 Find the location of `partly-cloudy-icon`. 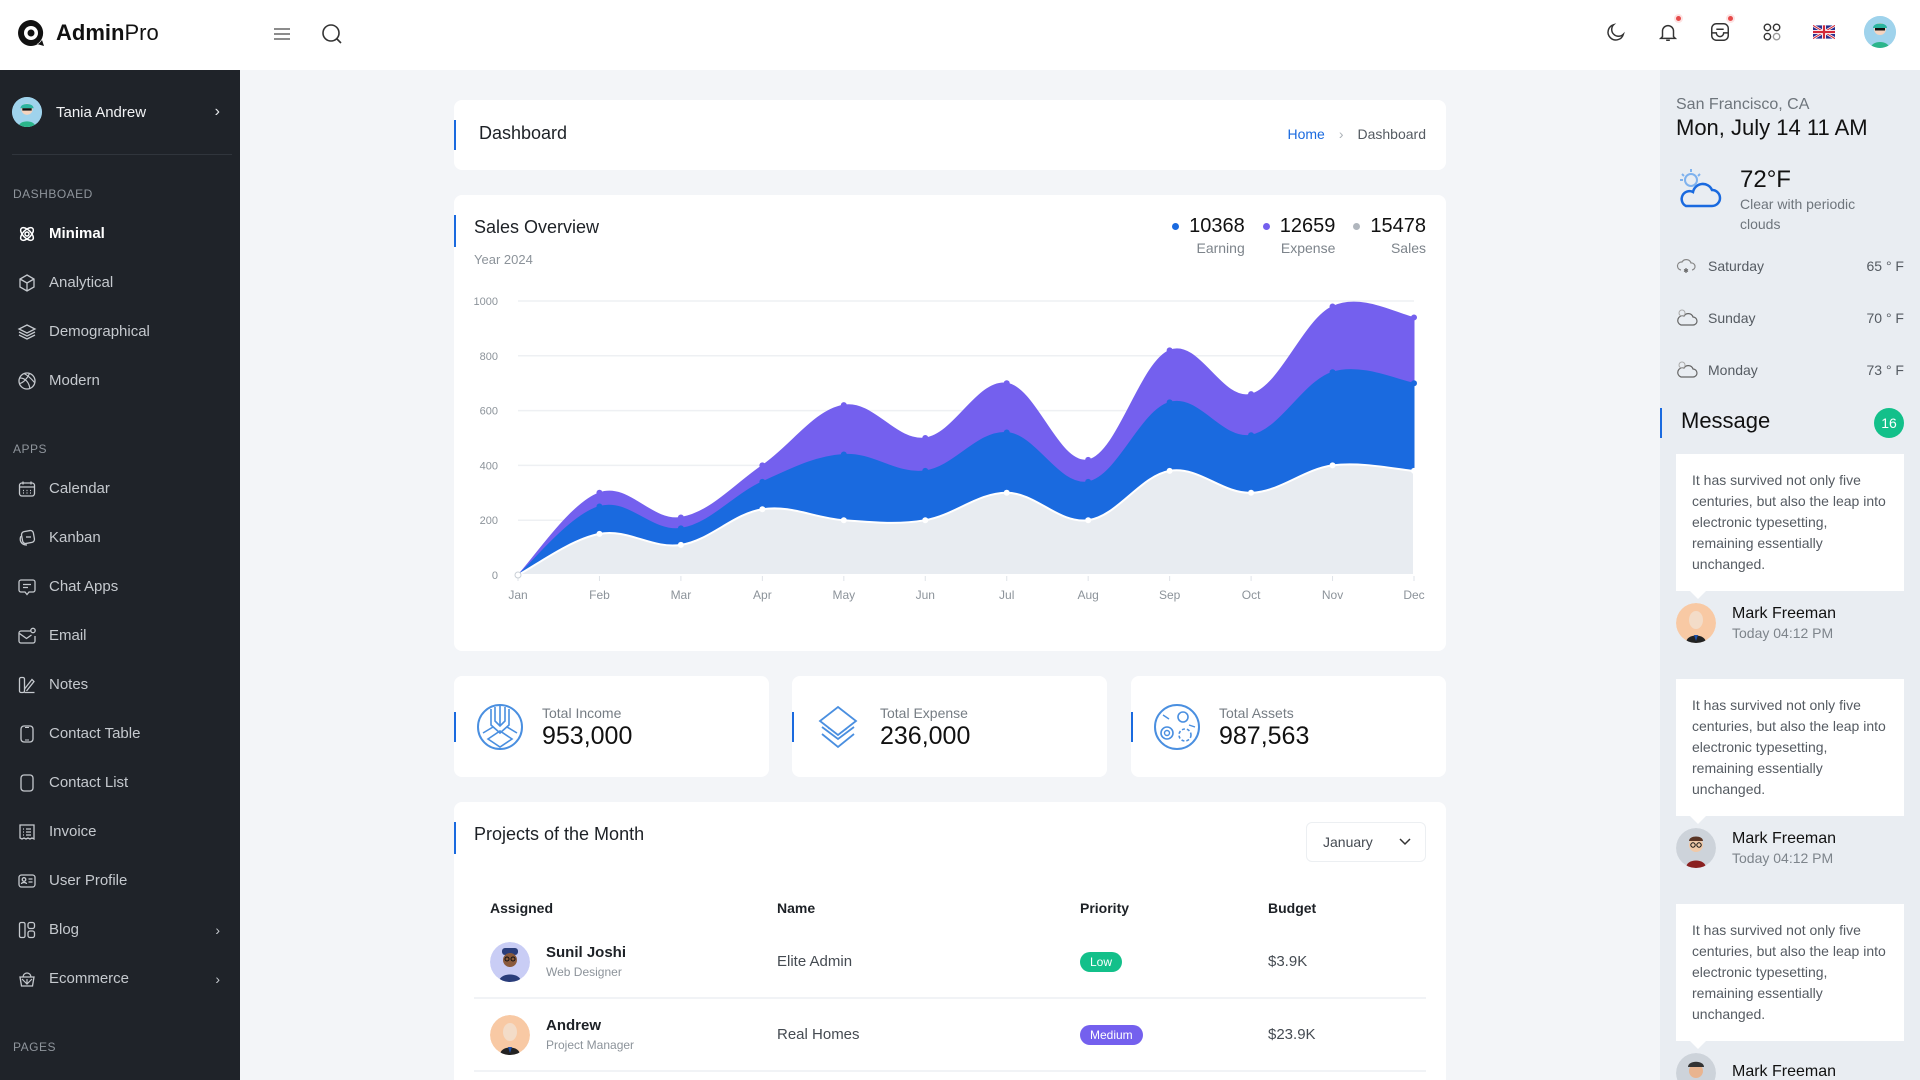

partly-cloudy-icon is located at coordinates (1701, 188).